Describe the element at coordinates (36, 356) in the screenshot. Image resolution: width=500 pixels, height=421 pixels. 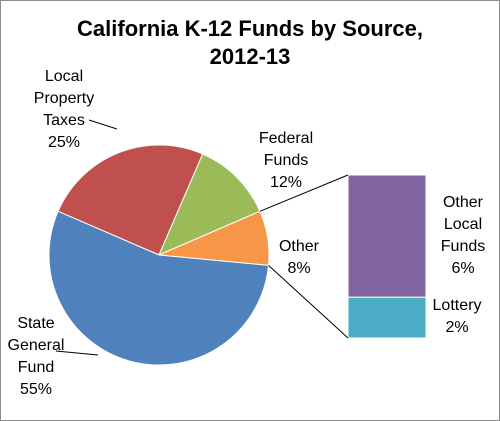
I see `pie-label-state: State General Fund 55%` at that location.